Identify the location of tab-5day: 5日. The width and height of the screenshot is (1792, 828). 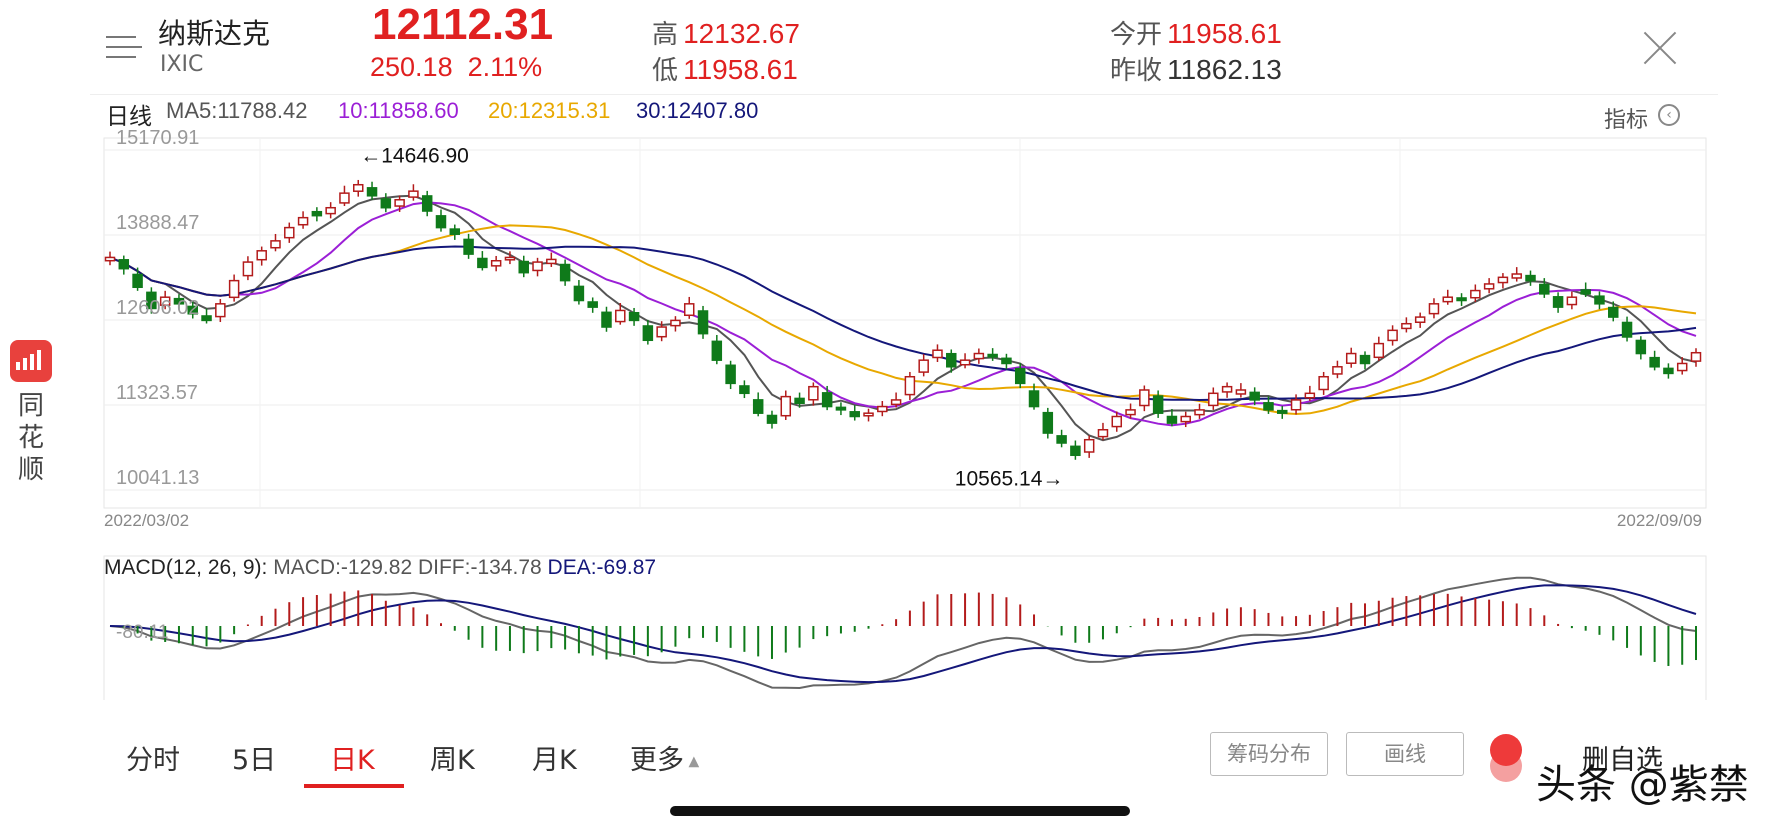
(254, 760).